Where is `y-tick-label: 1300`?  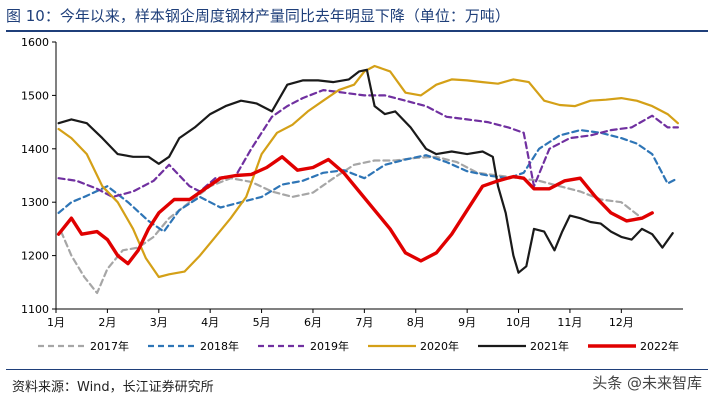
y-tick-label: 1300 is located at coordinates (35, 202).